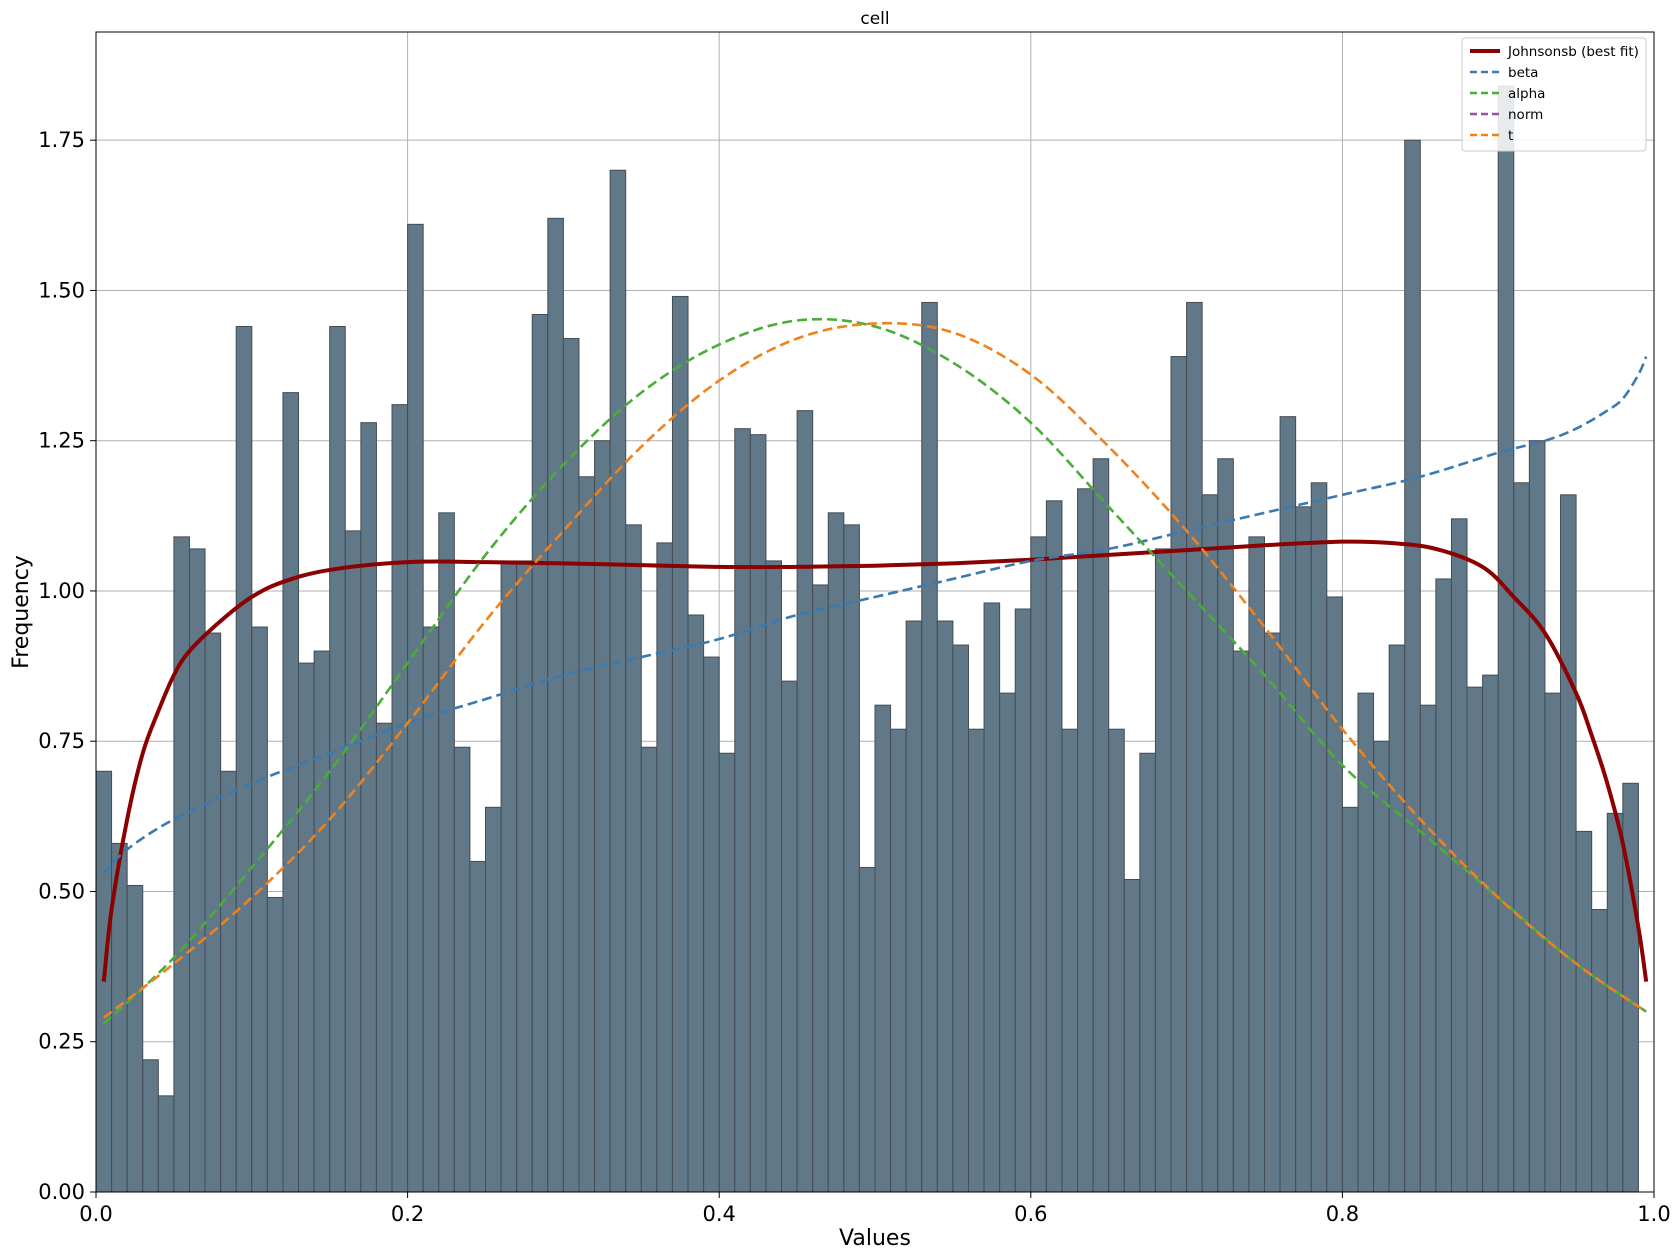 The image size is (1672, 1252). Describe the element at coordinates (95, 1214) in the screenshot. I see `x-tick-label: 0.0` at that location.